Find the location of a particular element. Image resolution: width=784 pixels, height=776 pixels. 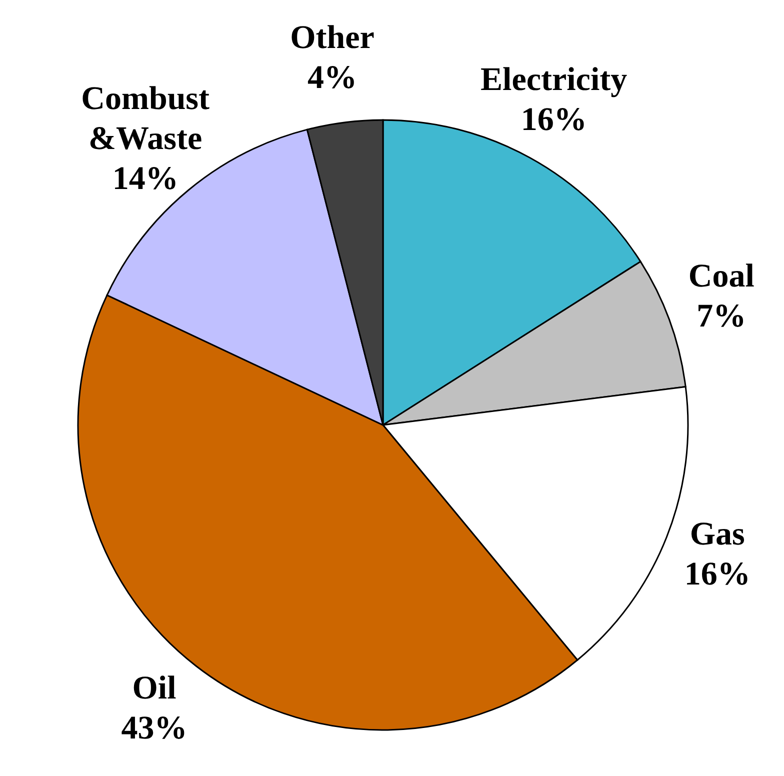

slice-label: Oil is located at coordinates (154, 688).